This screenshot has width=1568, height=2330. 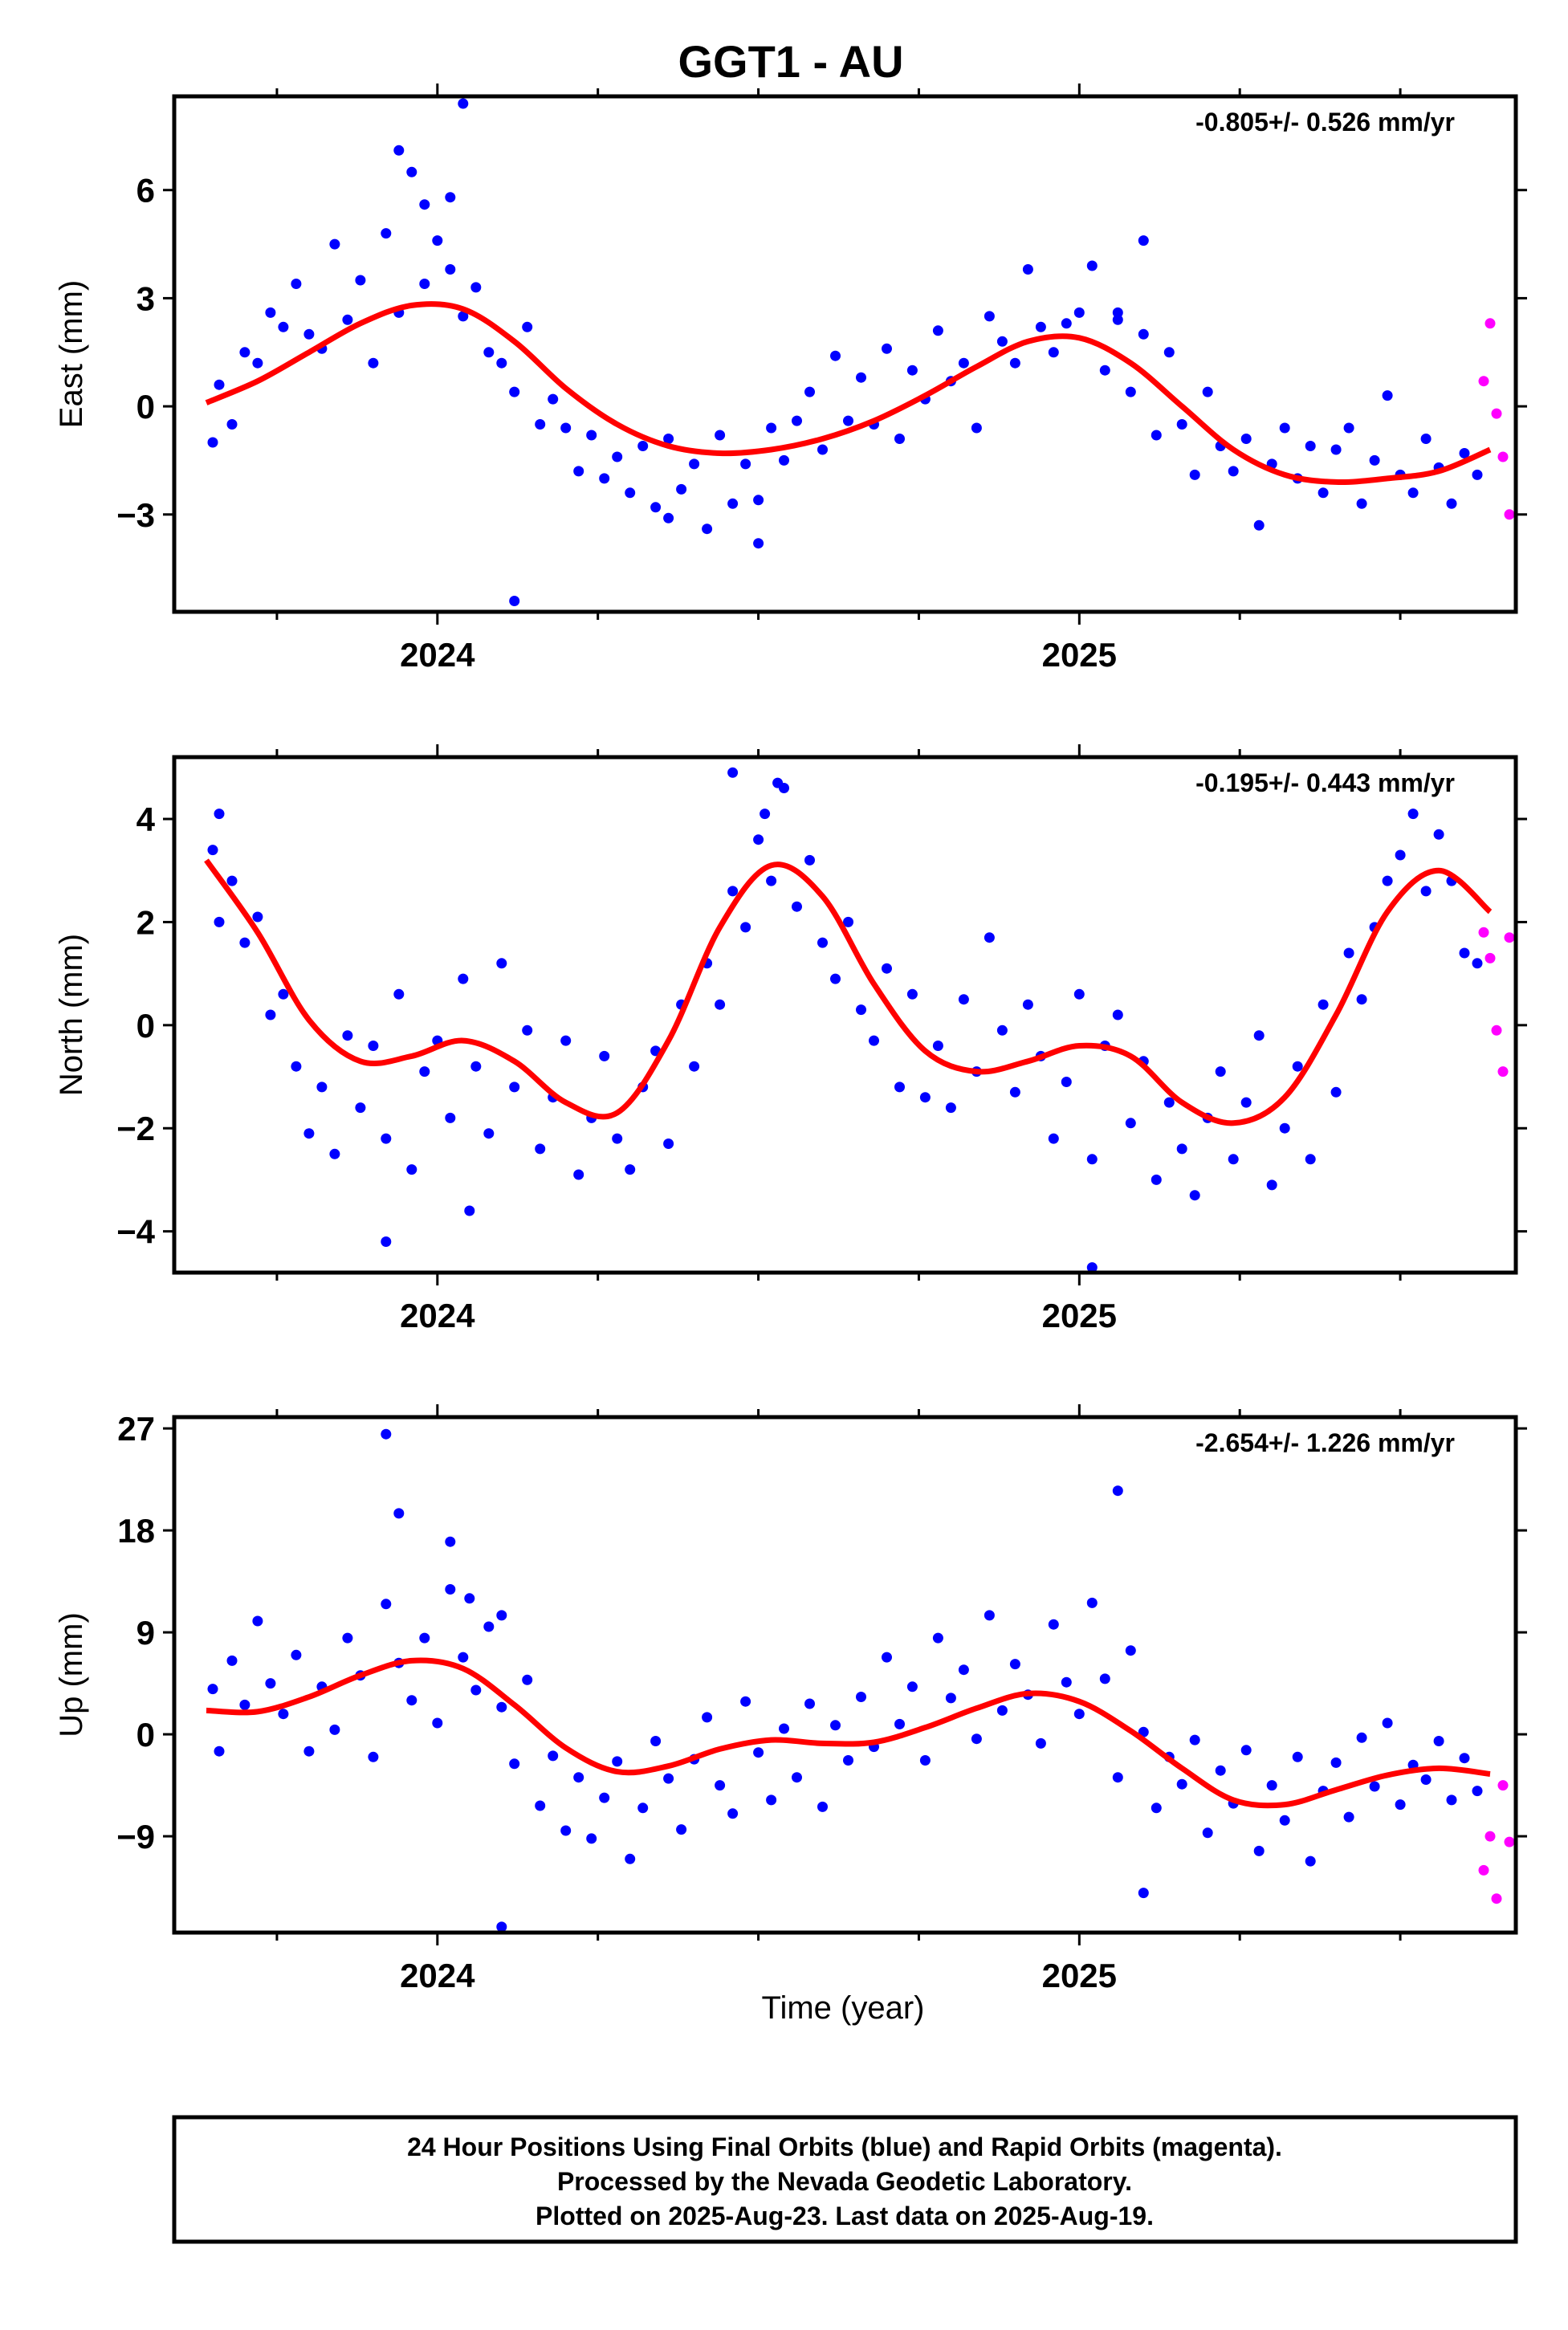 I want to click on north-fit-line, so click(x=848, y=992).